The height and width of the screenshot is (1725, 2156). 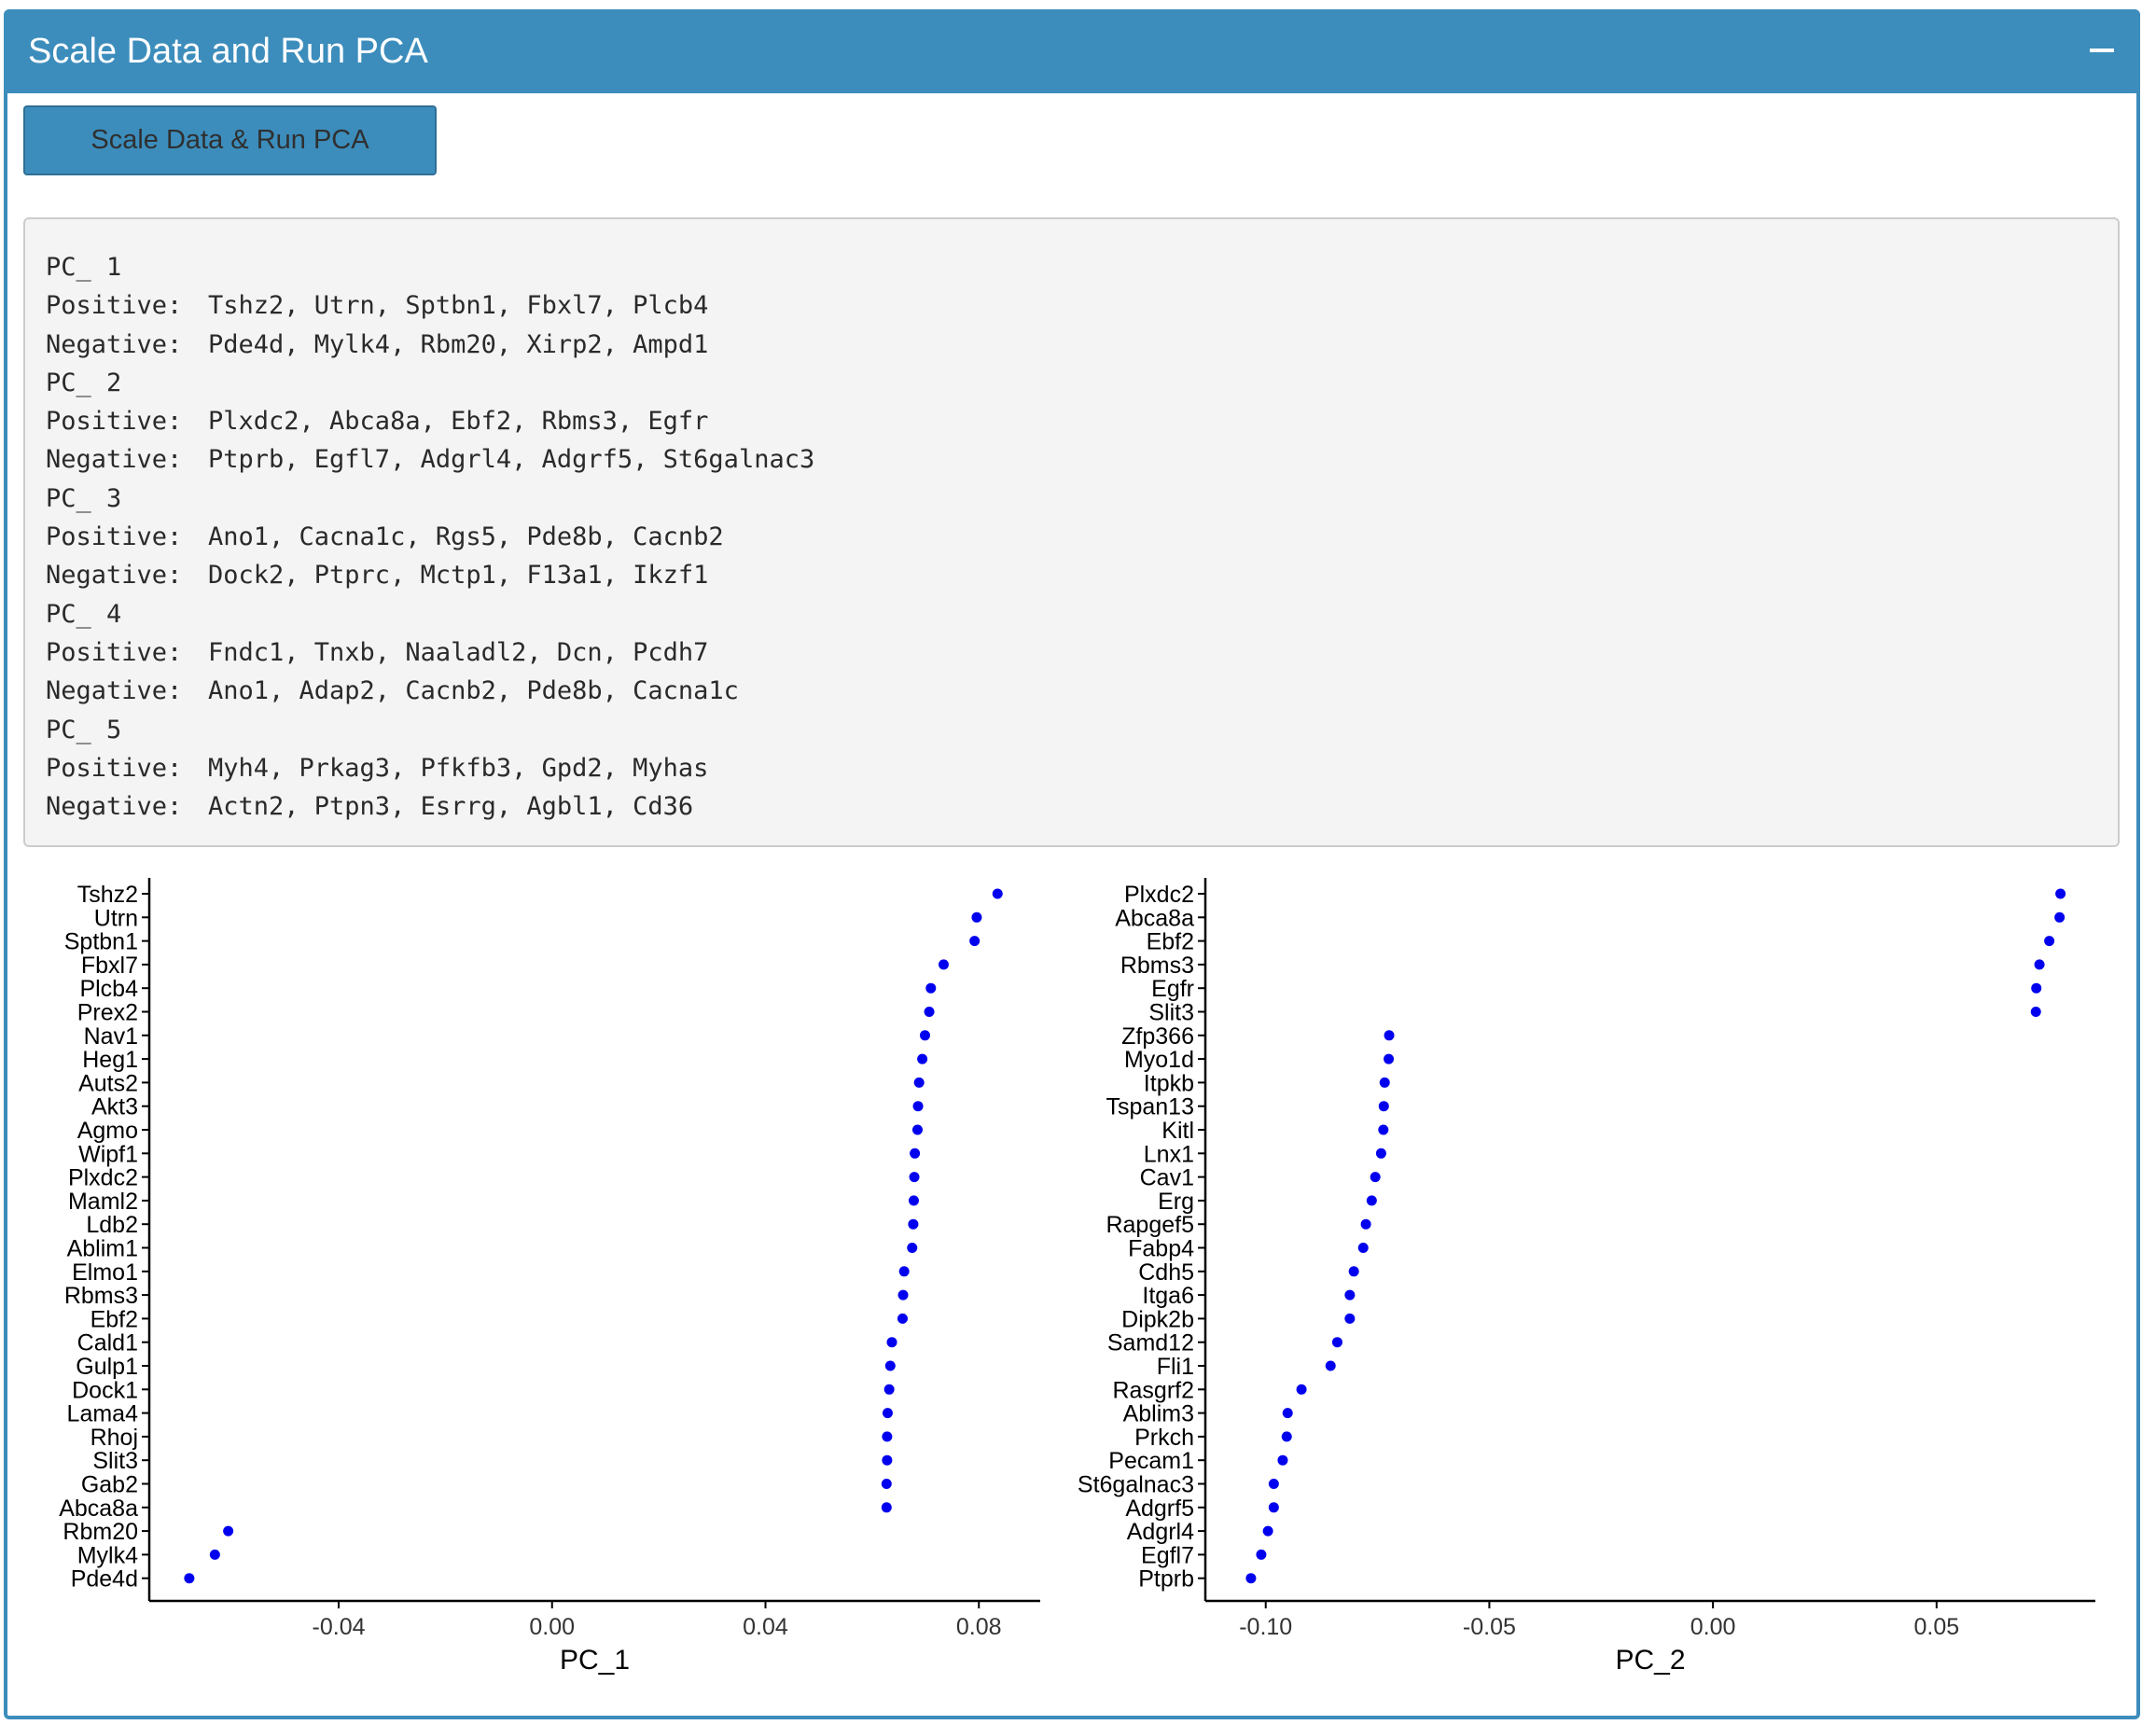 What do you see at coordinates (98, 1508) in the screenshot?
I see `y-tick-label: Abca8a` at bounding box center [98, 1508].